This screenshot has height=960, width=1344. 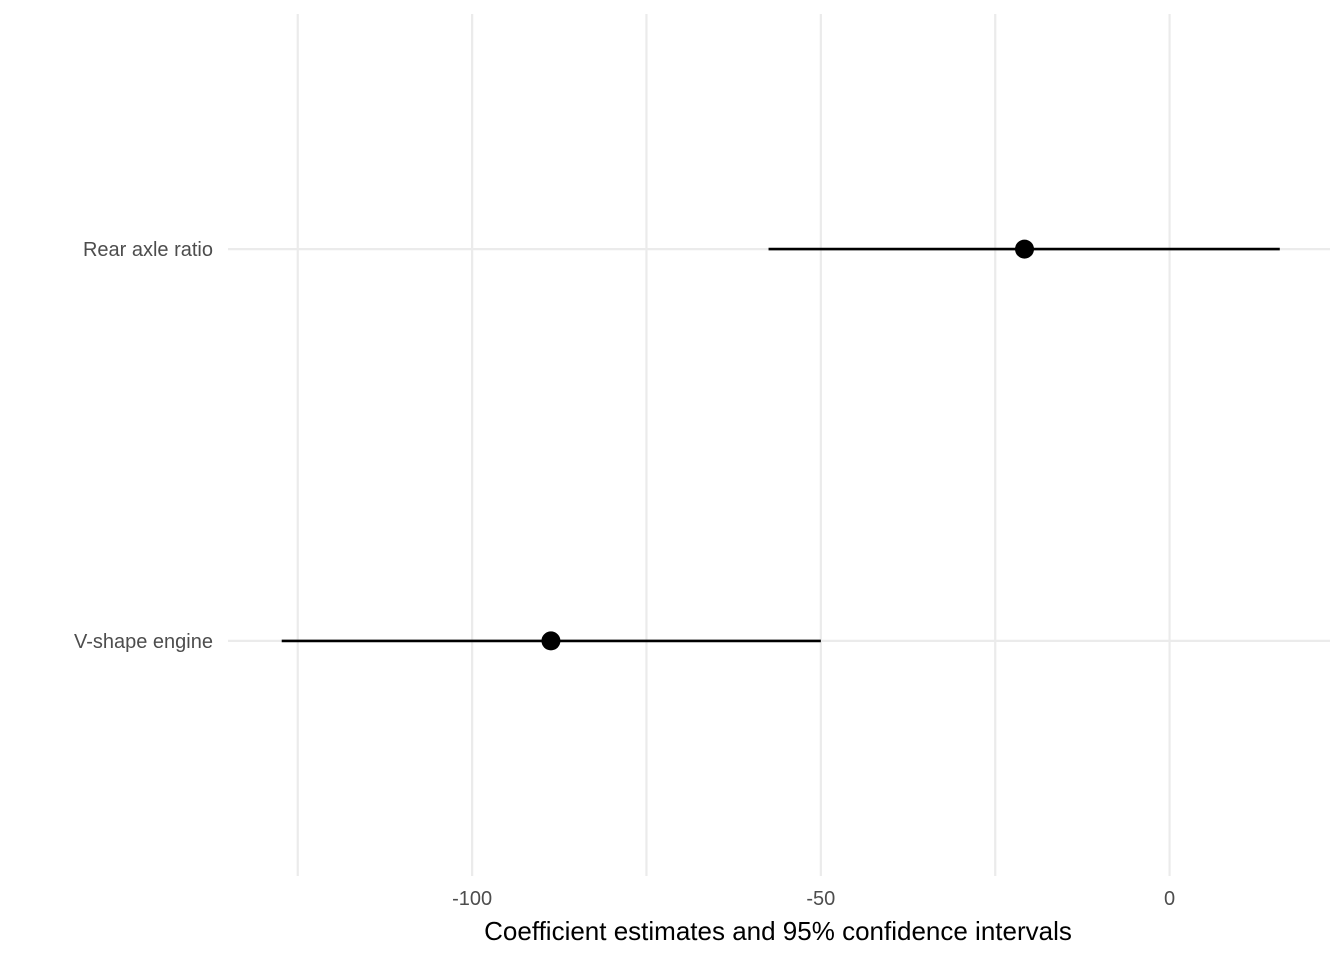 What do you see at coordinates (1169, 899) in the screenshot?
I see `x-tick-label: 0` at bounding box center [1169, 899].